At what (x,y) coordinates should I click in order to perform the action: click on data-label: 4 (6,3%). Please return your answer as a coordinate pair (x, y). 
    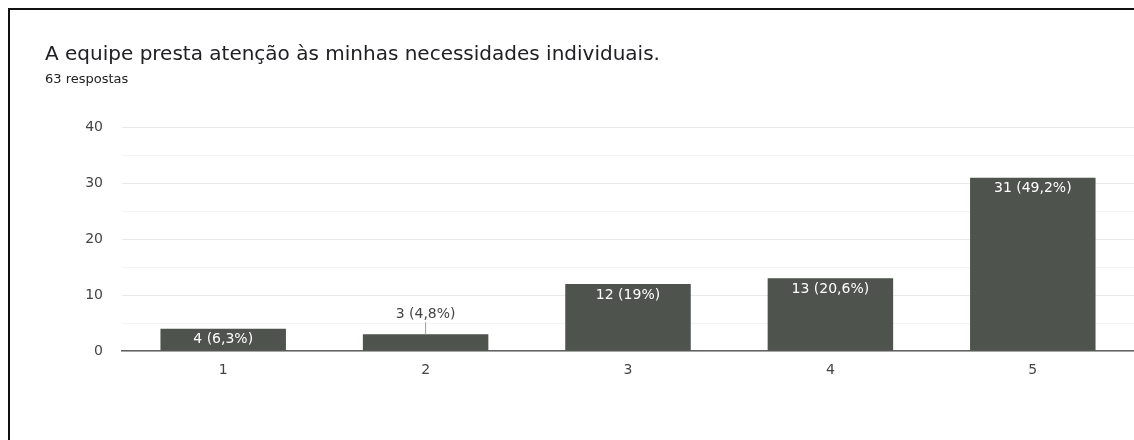
    Looking at the image, I should click on (223, 338).